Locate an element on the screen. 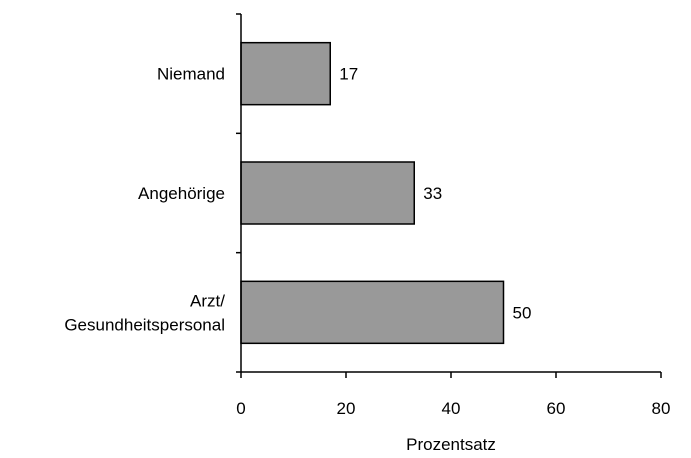  x-tick-label: 20 is located at coordinates (346, 408).